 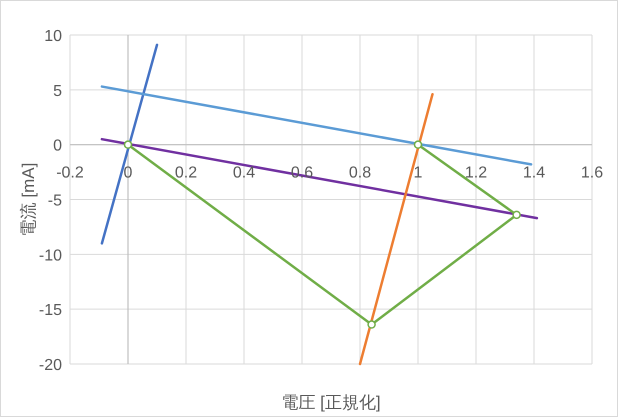 What do you see at coordinates (53, 36) in the screenshot?
I see `y-tick-label: 10` at bounding box center [53, 36].